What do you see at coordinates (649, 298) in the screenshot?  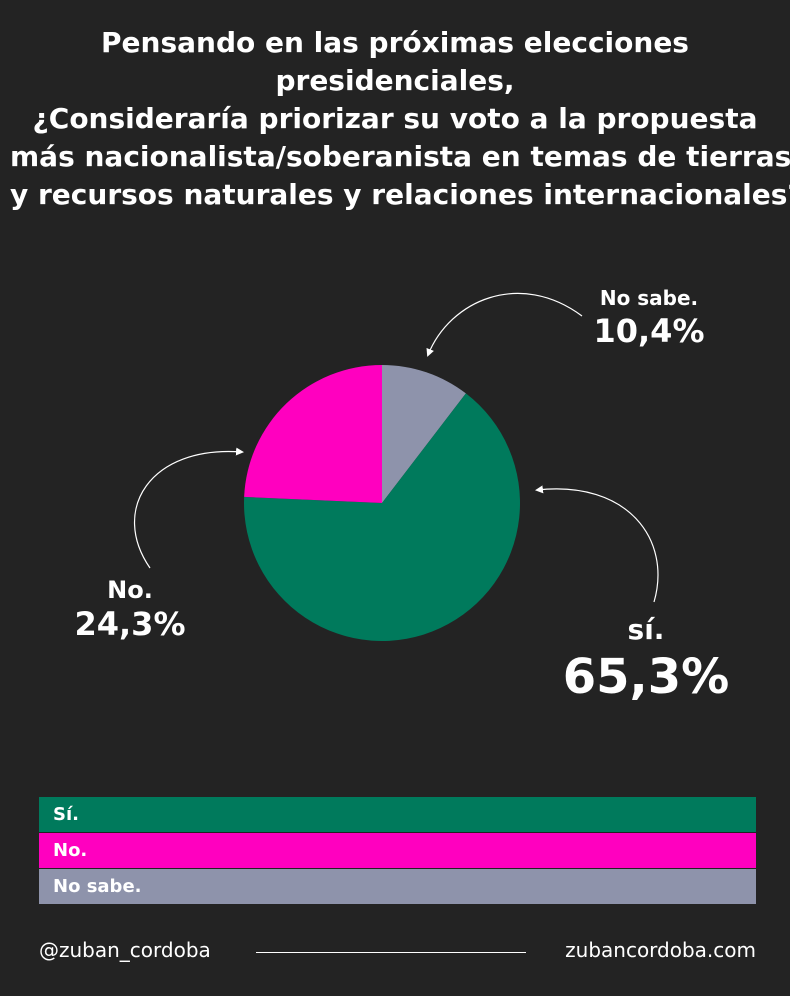 I see `label-no-sabe-category: No sabe.` at bounding box center [649, 298].